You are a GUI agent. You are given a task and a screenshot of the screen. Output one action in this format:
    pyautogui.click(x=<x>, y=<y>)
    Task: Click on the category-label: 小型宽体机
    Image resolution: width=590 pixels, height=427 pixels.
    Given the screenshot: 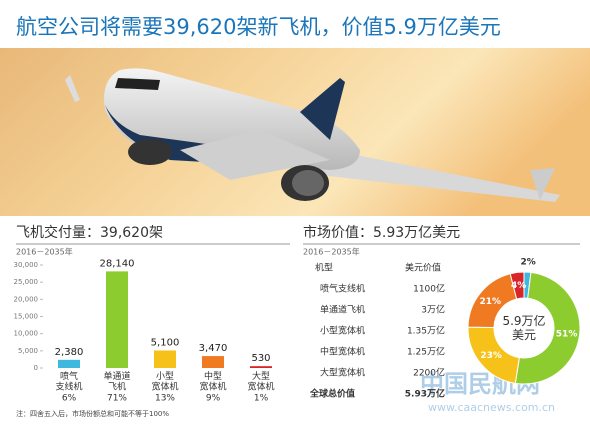 What is the action you would take?
    pyautogui.click(x=164, y=381)
    